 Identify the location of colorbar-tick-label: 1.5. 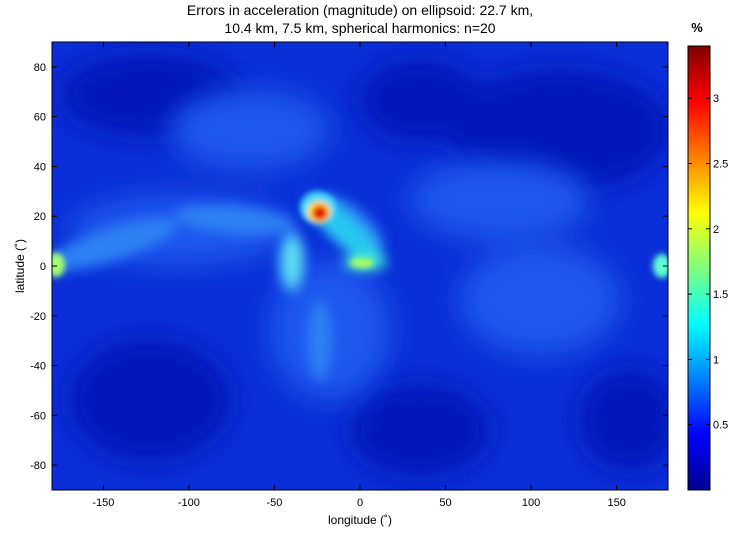
(720, 295).